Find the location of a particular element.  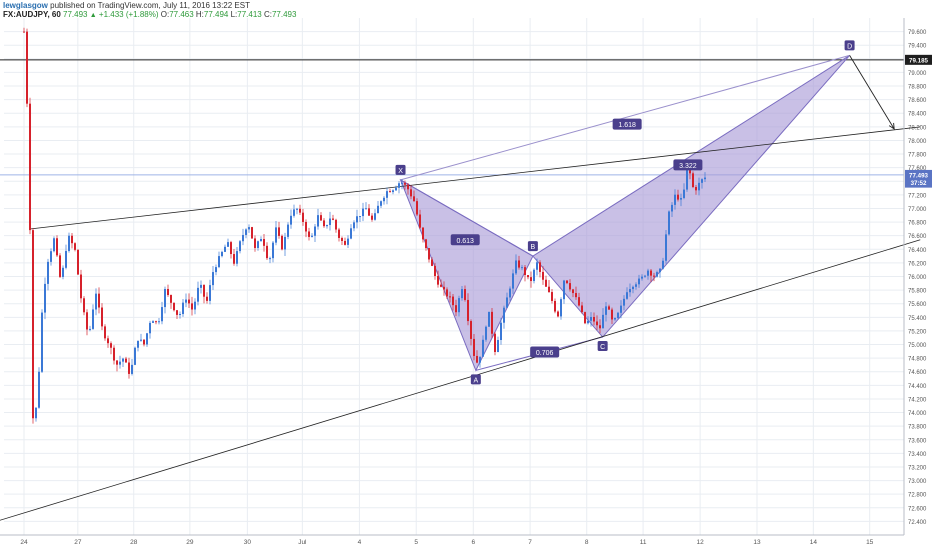

fib-ratio-badge is located at coordinates (688, 165).